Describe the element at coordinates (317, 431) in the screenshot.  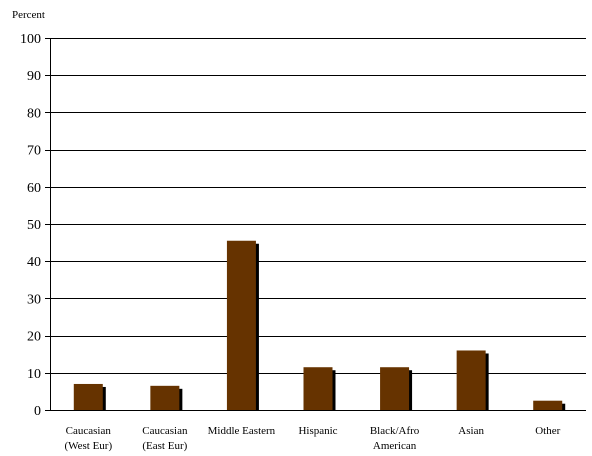
I see `x-category-label: Hispanic` at that location.